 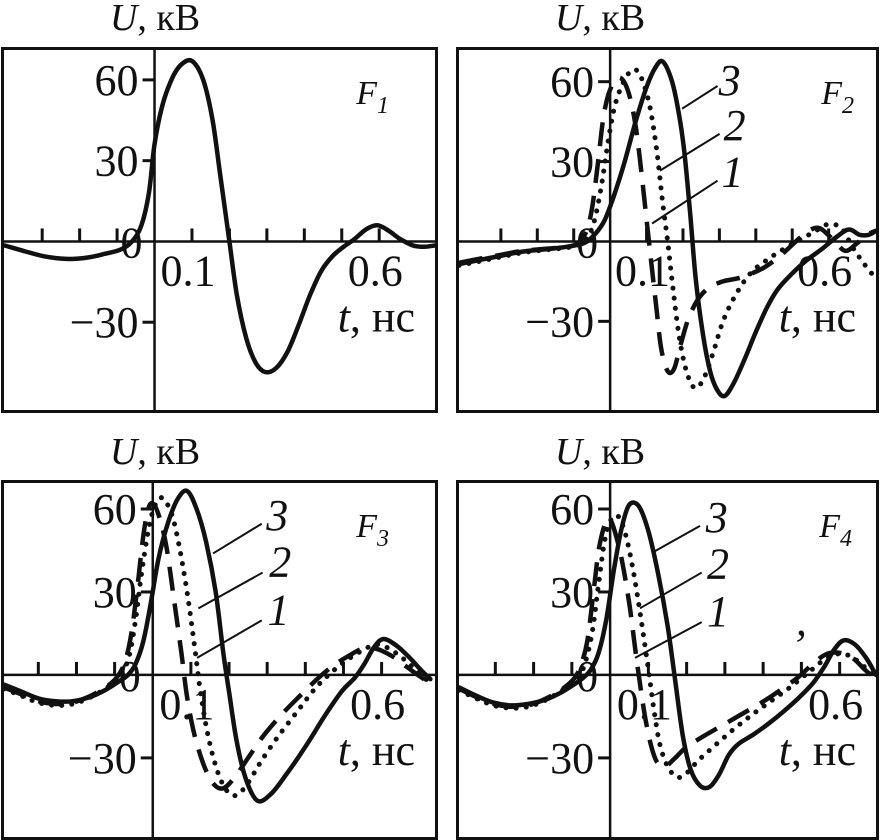 I want to click on curve-1-dashed, so click(x=667, y=642).